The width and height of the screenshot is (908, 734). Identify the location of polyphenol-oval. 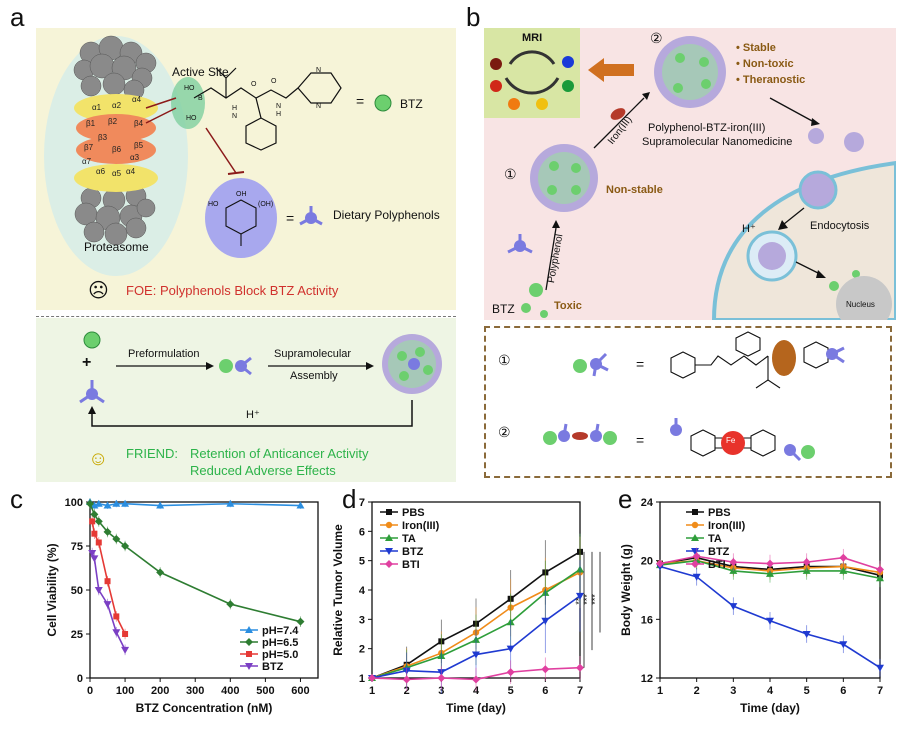
(241, 218).